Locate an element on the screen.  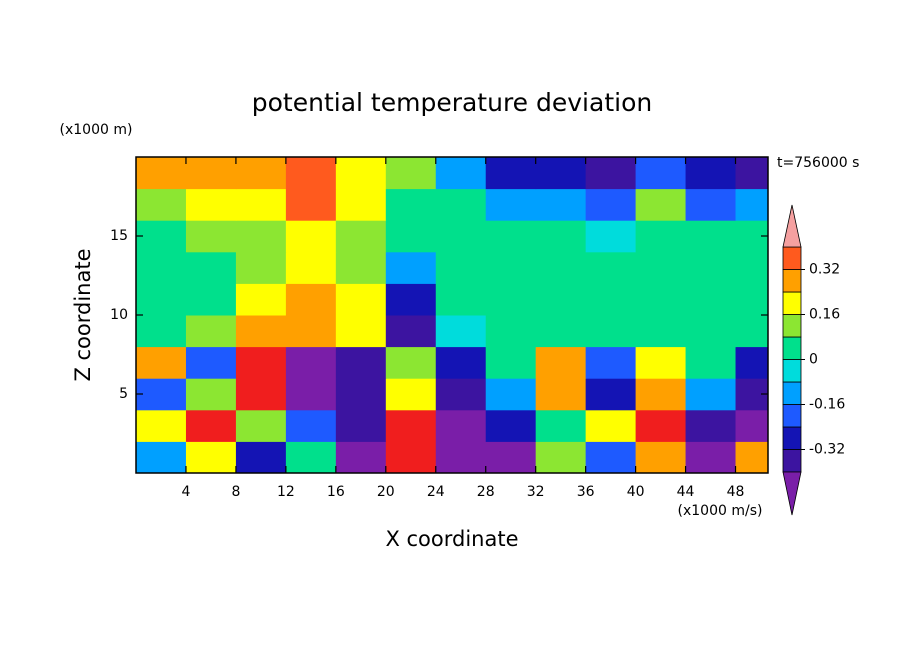
y-tick-label: 5 is located at coordinates (123, 394).